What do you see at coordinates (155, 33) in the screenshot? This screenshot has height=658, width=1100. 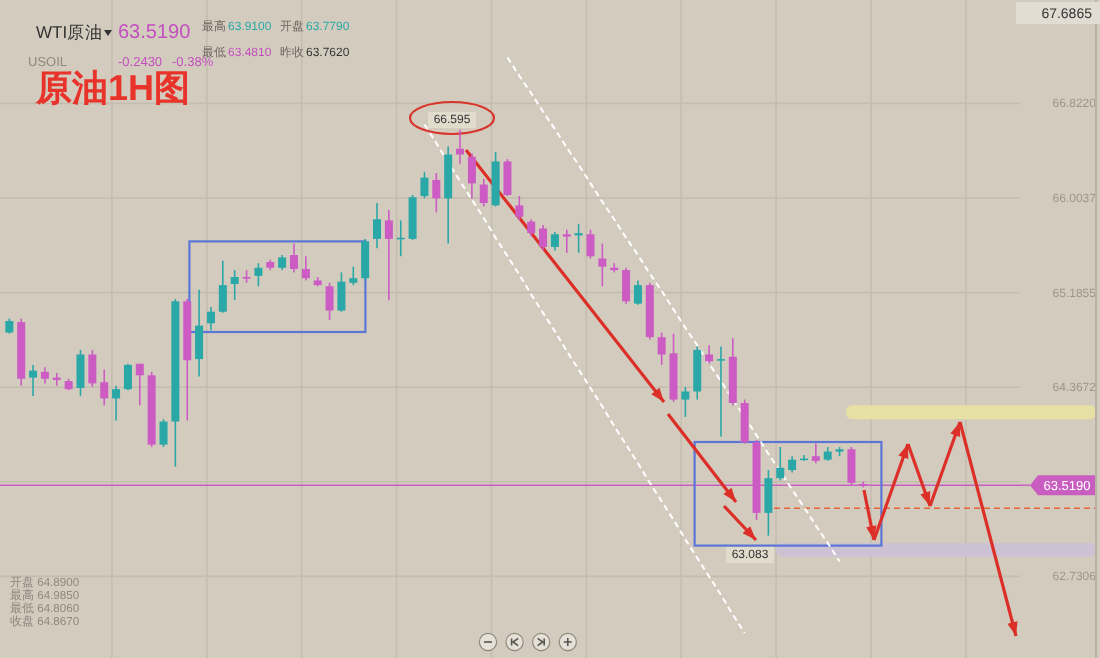 I see `annotation: 63.5190` at bounding box center [155, 33].